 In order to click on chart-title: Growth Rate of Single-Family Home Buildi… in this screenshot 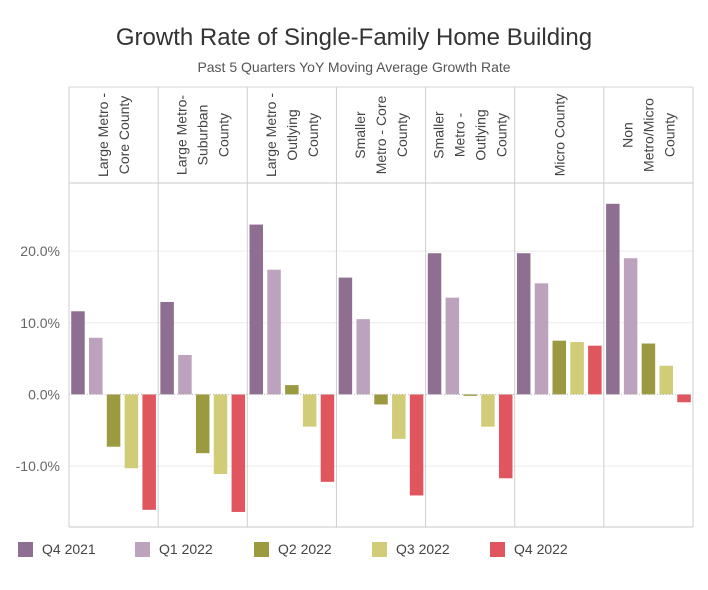, I will do `click(354, 37)`.